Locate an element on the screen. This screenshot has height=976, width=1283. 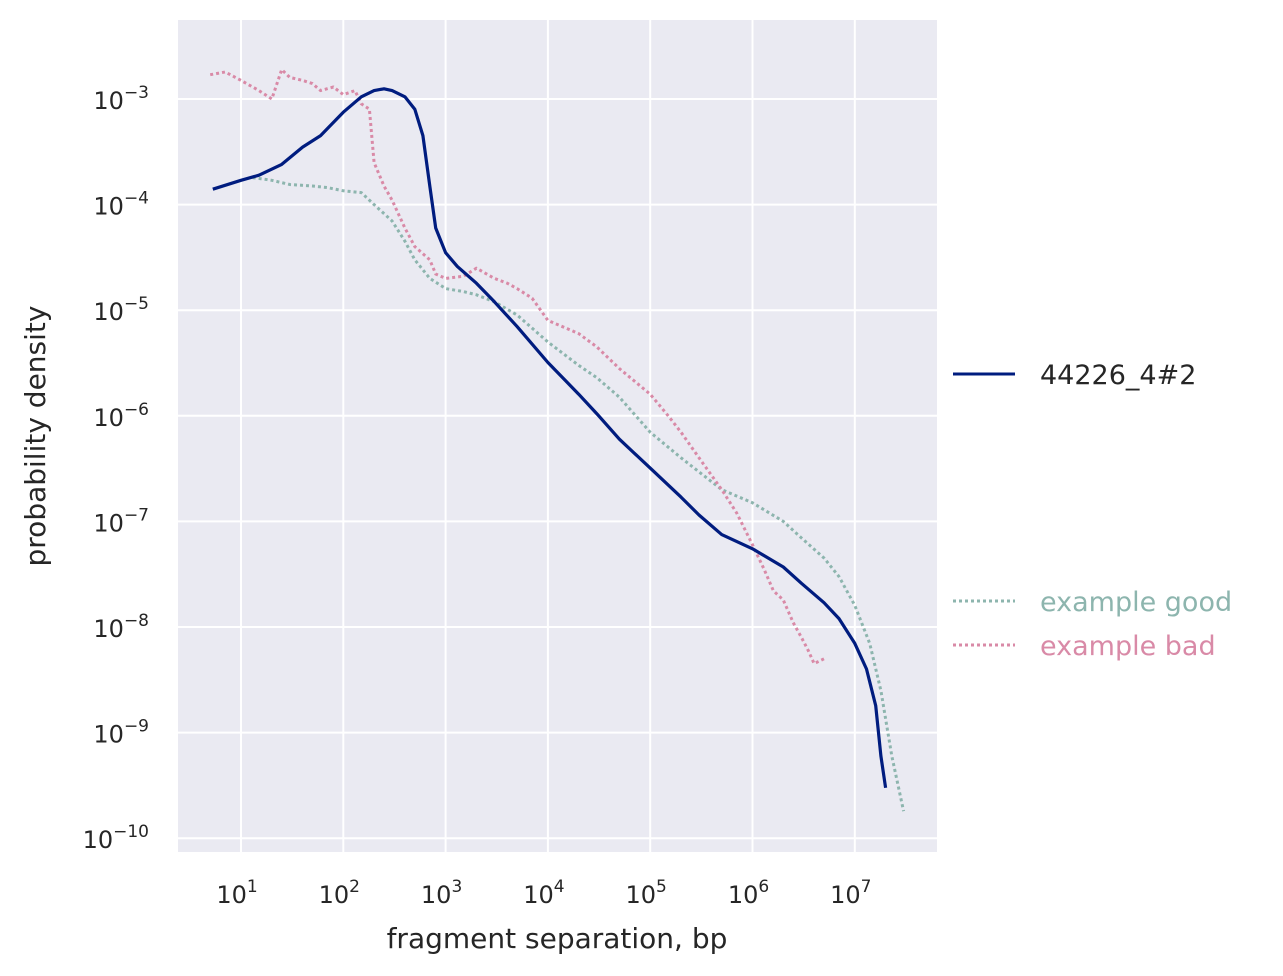
y-tick-label: 10⁻⁷ is located at coordinates (121, 521).